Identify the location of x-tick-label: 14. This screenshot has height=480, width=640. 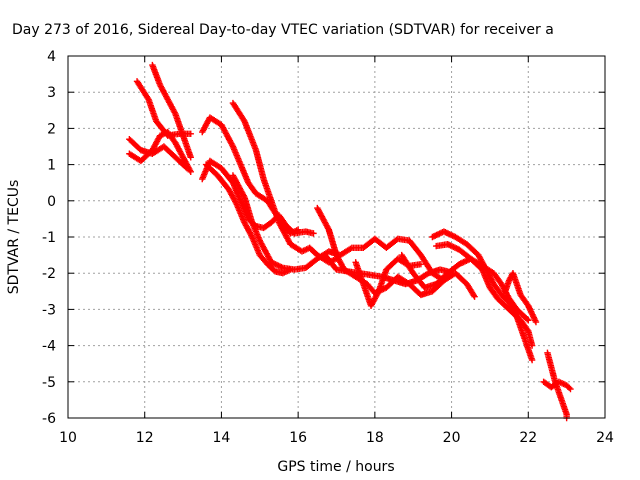
(222, 438).